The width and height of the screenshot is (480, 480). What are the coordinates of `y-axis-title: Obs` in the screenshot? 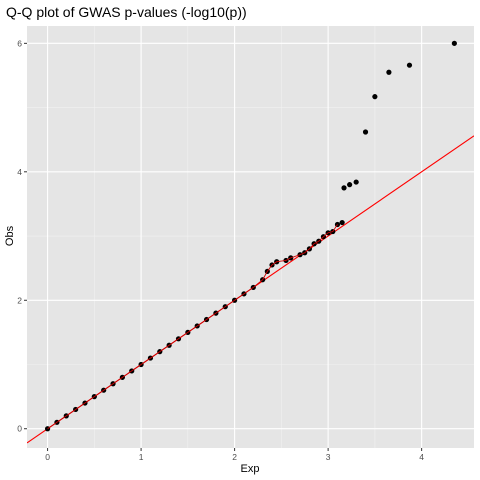 It's located at (10, 235).